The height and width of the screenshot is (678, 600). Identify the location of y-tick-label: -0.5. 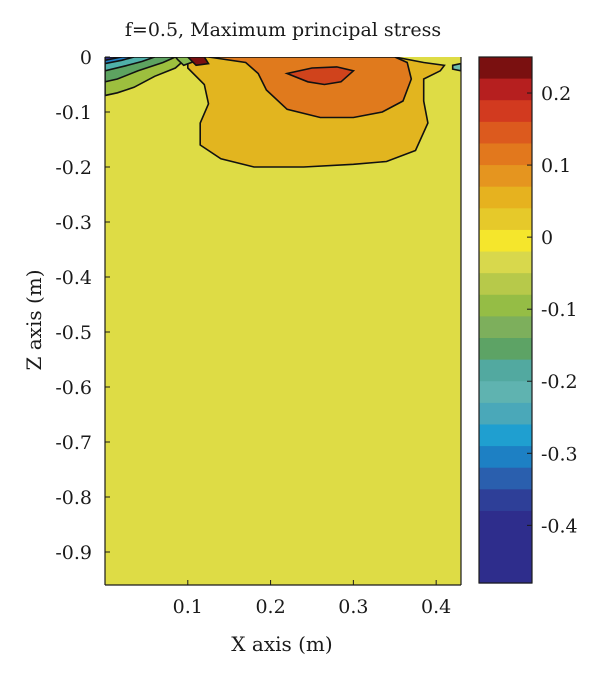
(73, 333).